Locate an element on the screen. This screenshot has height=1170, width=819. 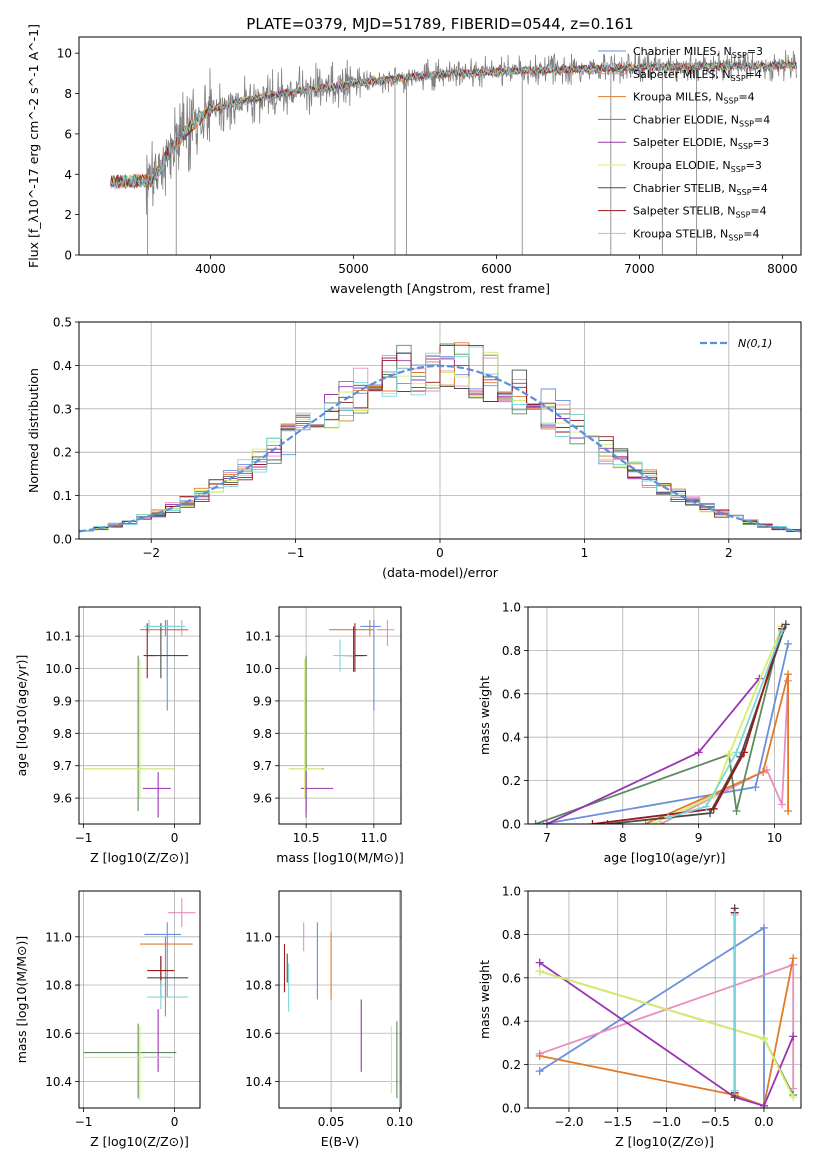
legend-model-name: Chabrier MILES is located at coordinates (675, 51).